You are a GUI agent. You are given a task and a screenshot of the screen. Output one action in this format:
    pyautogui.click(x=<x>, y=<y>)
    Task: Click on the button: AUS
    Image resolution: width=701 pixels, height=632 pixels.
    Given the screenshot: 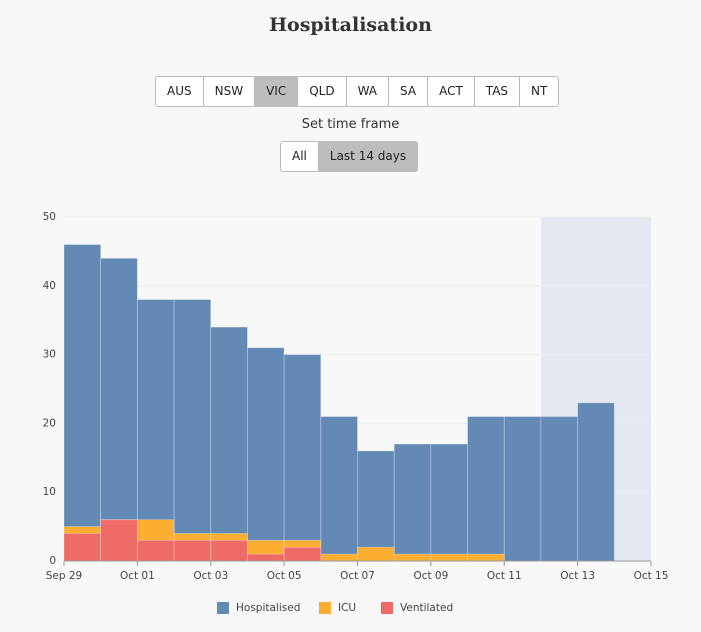 What is the action you would take?
    pyautogui.click(x=179, y=91)
    